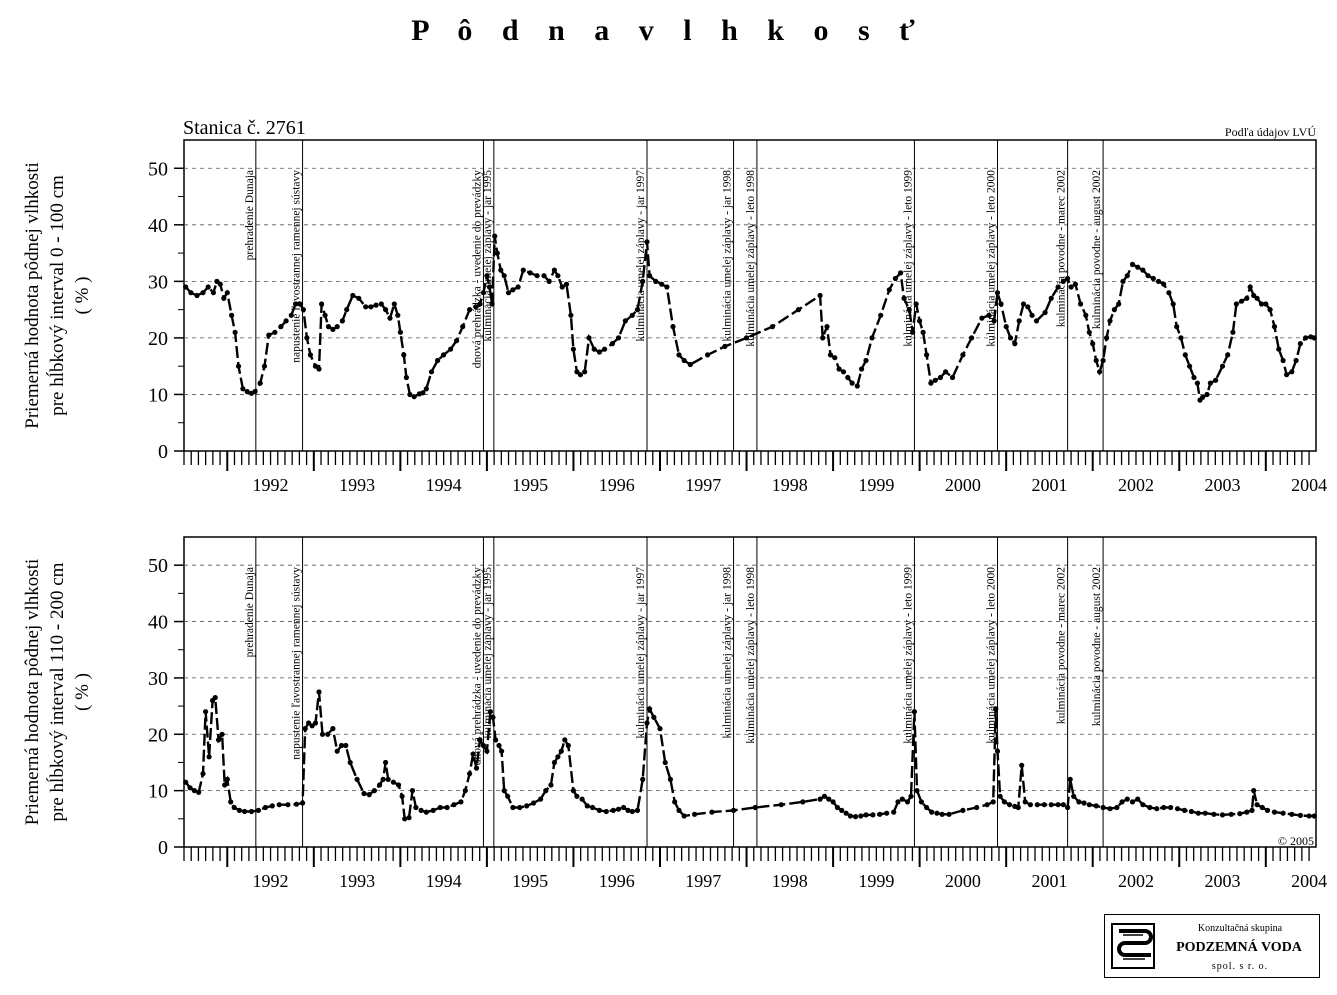  I want to click on y-axis-label: Priemerná hodnota pôdnej vlhkosti, so click(32, 295).